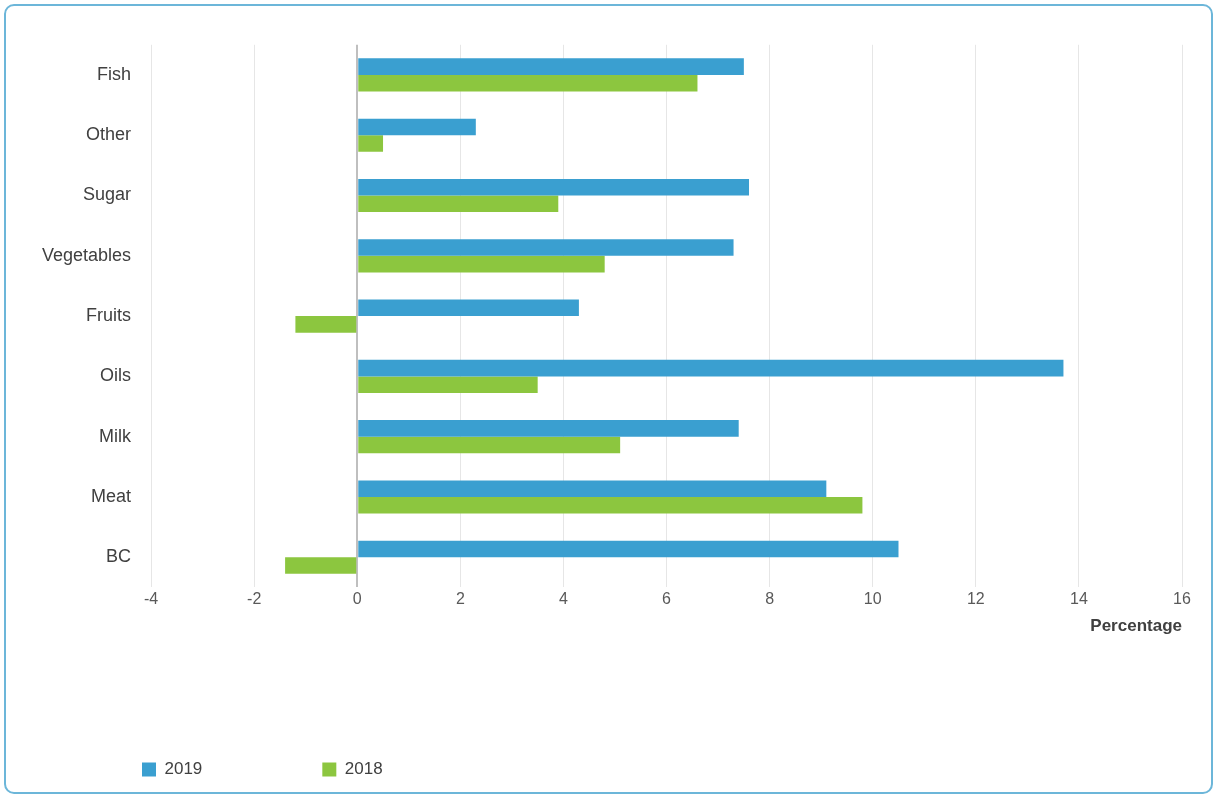 Image resolution: width=1219 pixels, height=798 pixels. What do you see at coordinates (770, 599) in the screenshot?
I see `x-tick-label: 8` at bounding box center [770, 599].